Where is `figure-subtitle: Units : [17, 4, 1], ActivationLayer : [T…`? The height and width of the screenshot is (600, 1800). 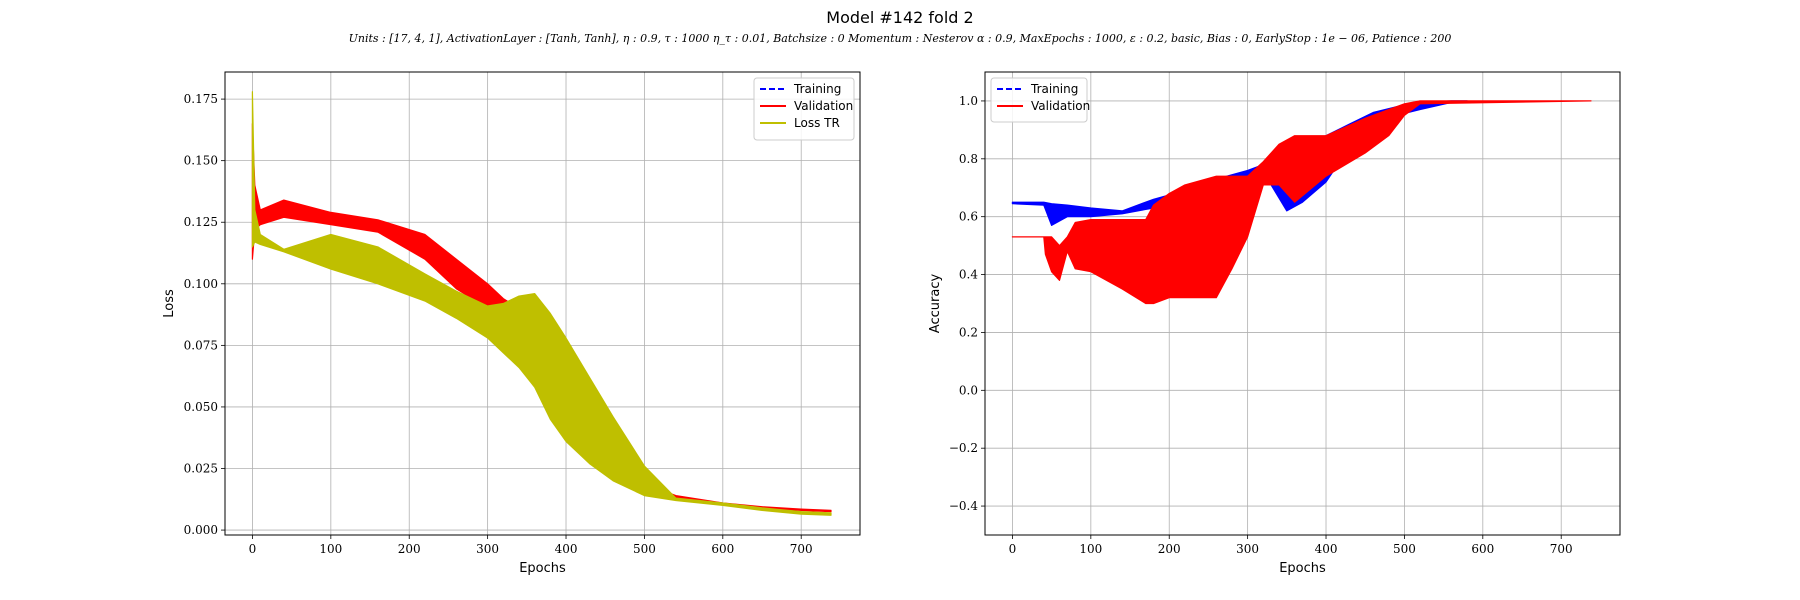
figure-subtitle: Units : [17, 4, 1], ActivationLayer : [T… is located at coordinates (900, 38).